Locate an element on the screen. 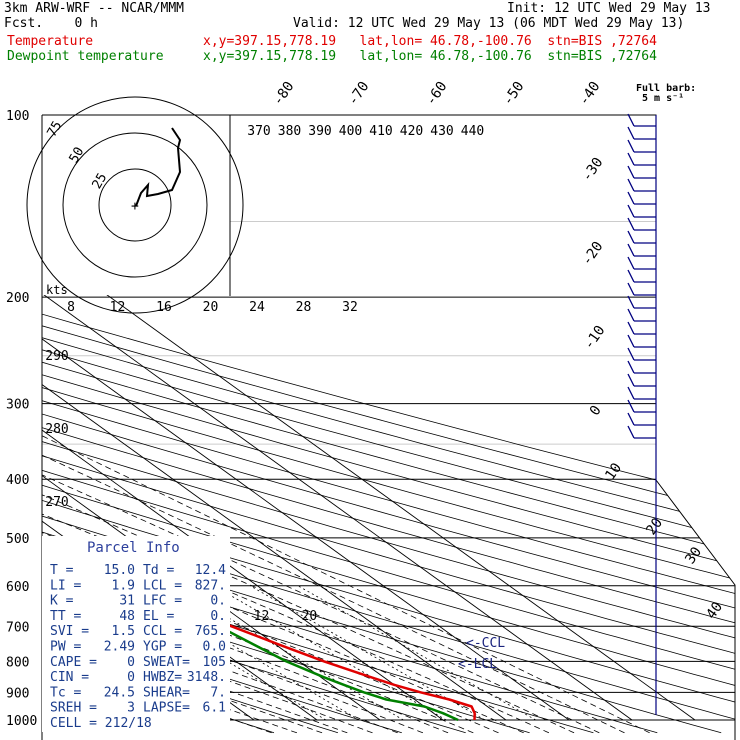 The image size is (740, 740). parcel-key: CAPE = is located at coordinates (73, 662).